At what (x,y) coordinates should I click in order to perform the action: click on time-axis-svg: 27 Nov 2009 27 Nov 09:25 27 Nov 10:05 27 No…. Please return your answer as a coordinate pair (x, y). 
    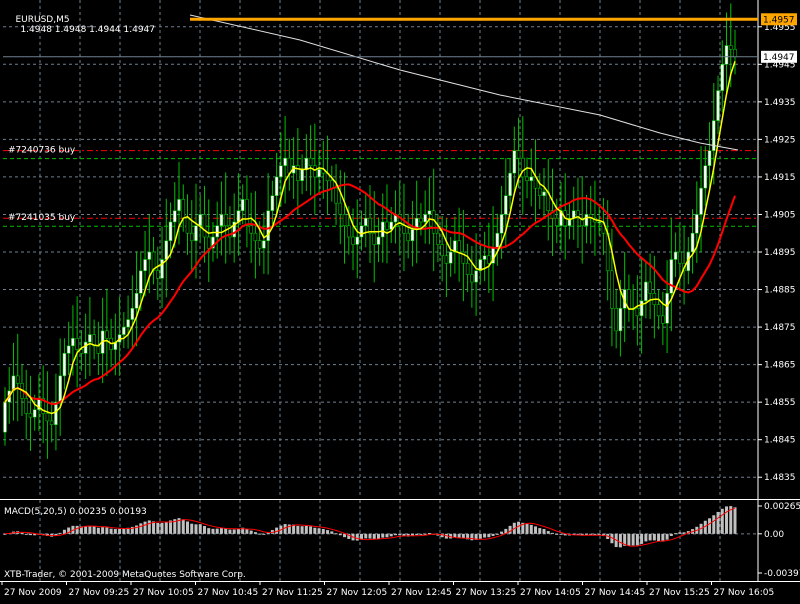
    Looking at the image, I should click on (400, 590).